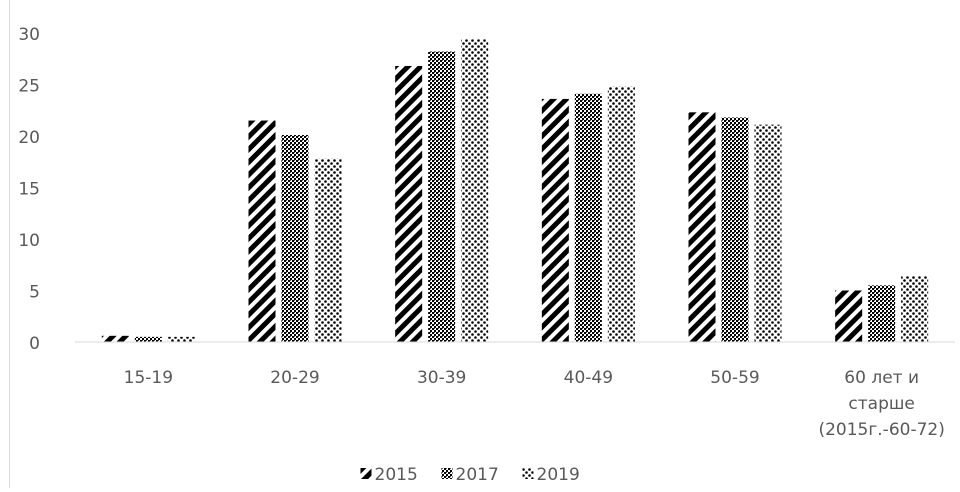 This screenshot has height=492, width=960. What do you see at coordinates (29, 241) in the screenshot?
I see `y-tick-label: 10` at bounding box center [29, 241].